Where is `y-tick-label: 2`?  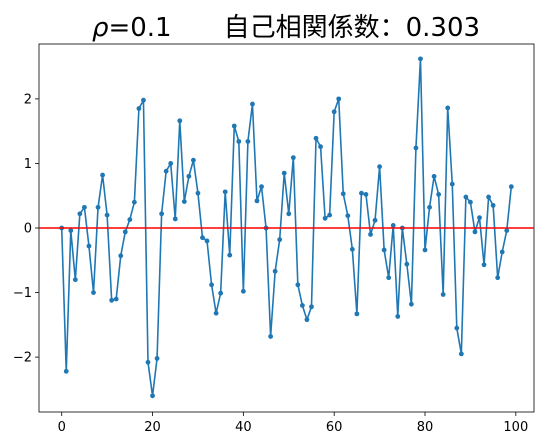 y-tick-label: 2 is located at coordinates (28, 99).